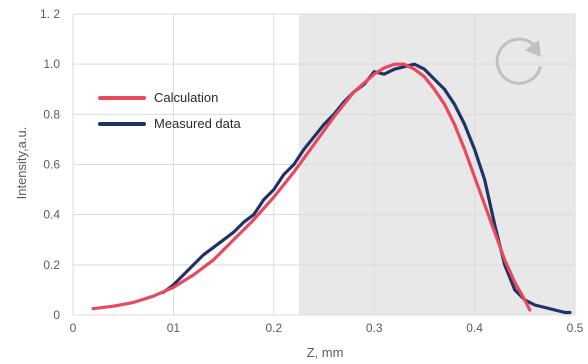 This screenshot has height=364, width=588. Describe the element at coordinates (51, 215) in the screenshot. I see `y-tick-label: 0.4` at that location.